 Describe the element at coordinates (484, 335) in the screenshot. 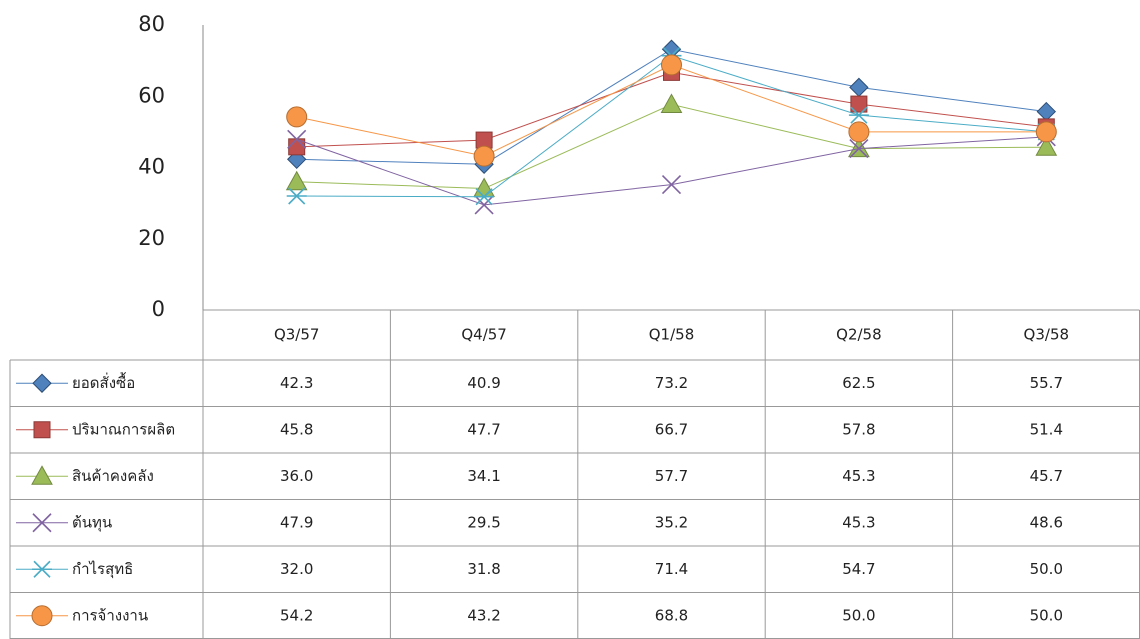

I see `category-label: Q4/57` at that location.